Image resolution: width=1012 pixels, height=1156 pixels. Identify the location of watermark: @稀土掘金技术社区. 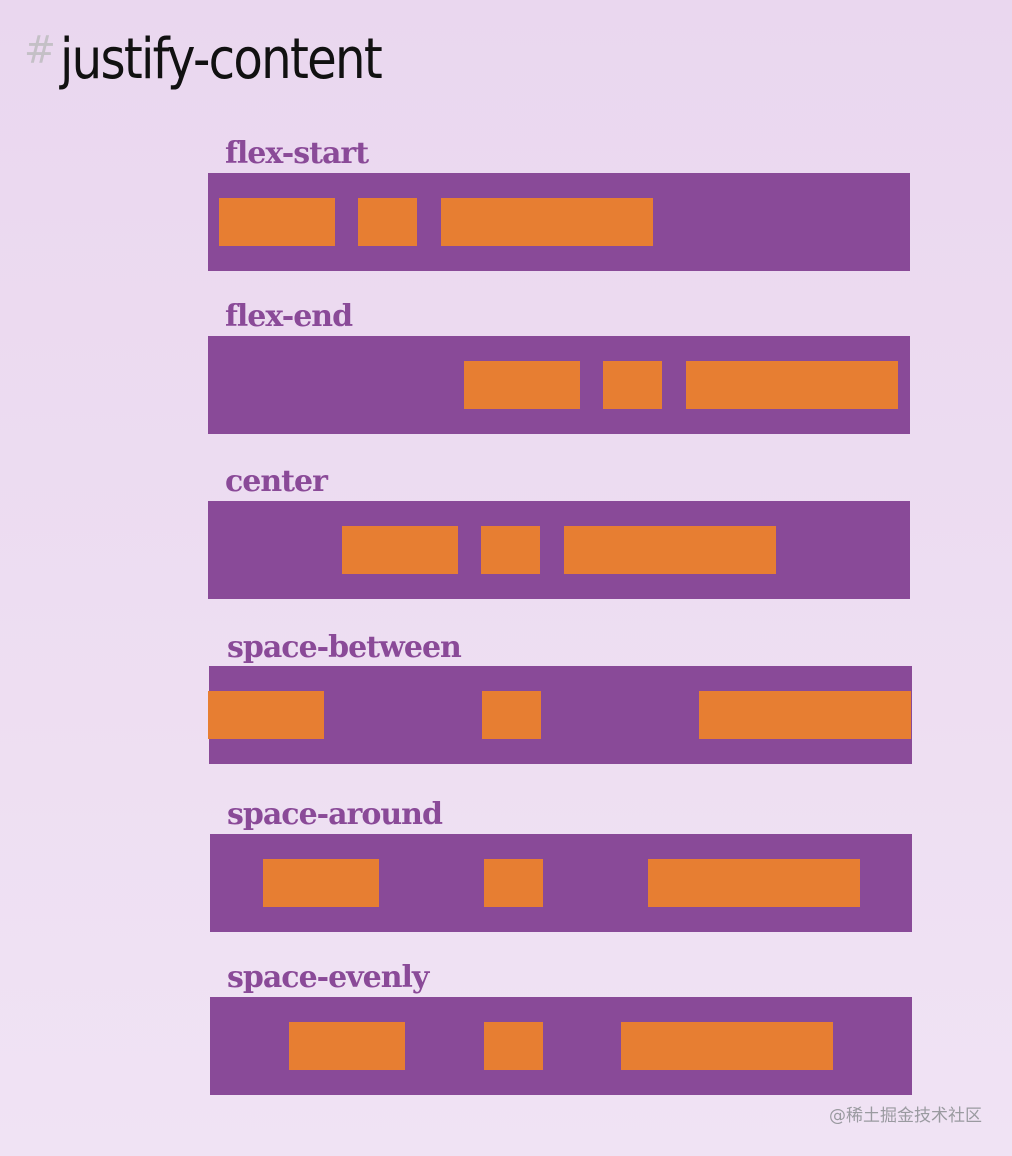
(905, 1116).